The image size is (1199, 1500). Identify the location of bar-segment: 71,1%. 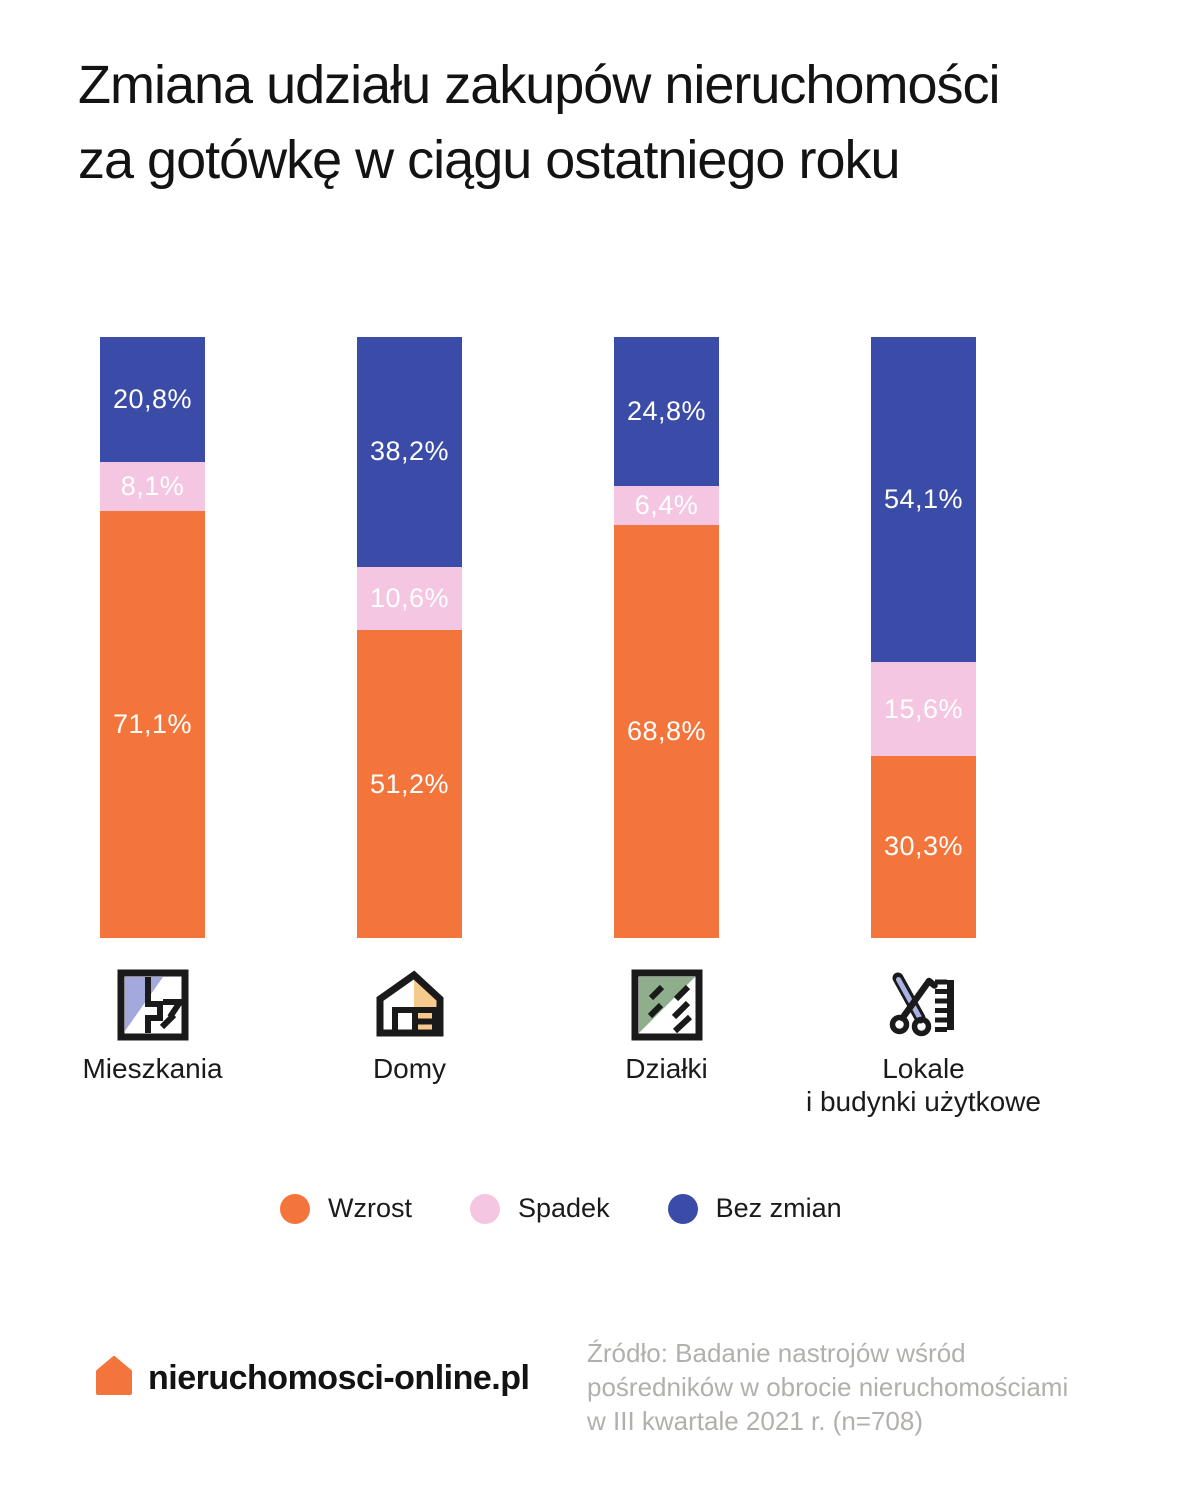
(152, 724).